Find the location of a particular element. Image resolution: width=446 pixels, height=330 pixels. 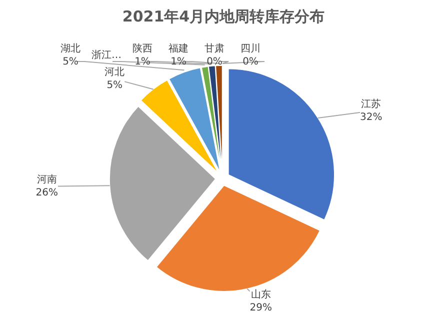

data-label: 29% is located at coordinates (261, 308).